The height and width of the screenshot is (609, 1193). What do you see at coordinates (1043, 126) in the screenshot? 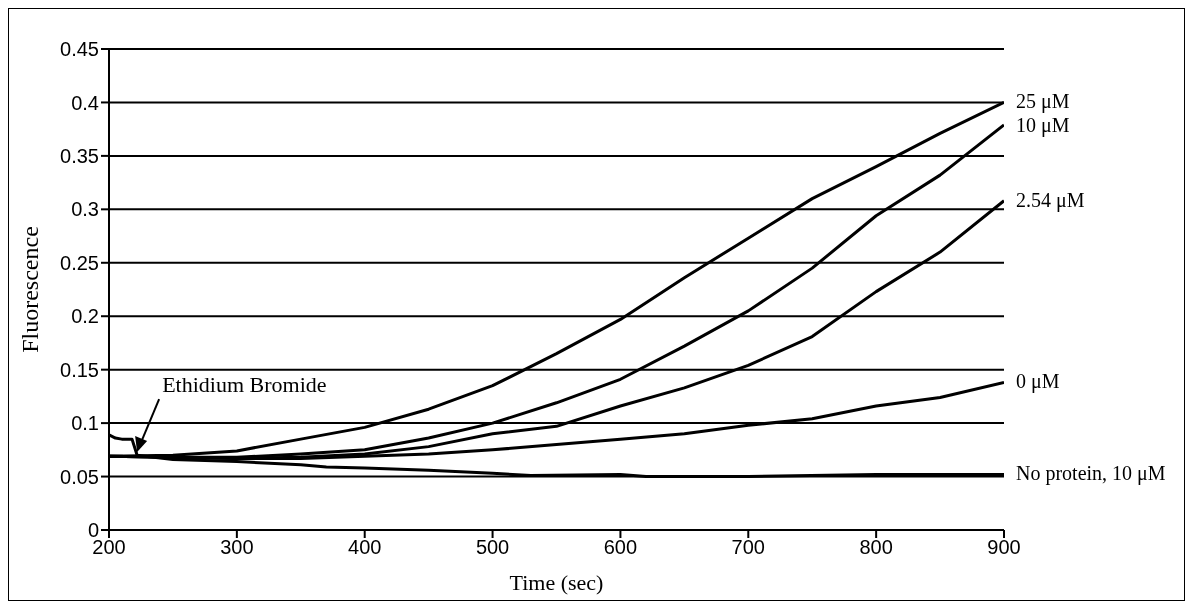
I see `series-label: 10 μM` at bounding box center [1043, 126].